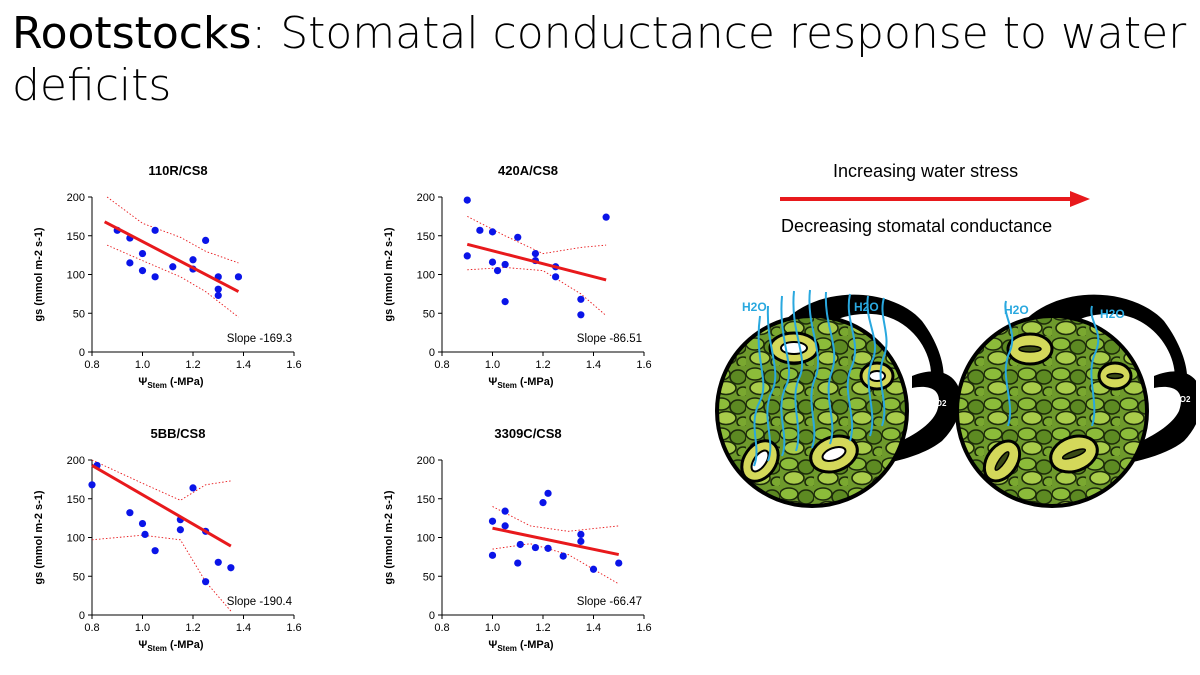 This screenshot has height=675, width=1200. Describe the element at coordinates (1052, 363) in the screenshot. I see `water-vapor-right` at that location.